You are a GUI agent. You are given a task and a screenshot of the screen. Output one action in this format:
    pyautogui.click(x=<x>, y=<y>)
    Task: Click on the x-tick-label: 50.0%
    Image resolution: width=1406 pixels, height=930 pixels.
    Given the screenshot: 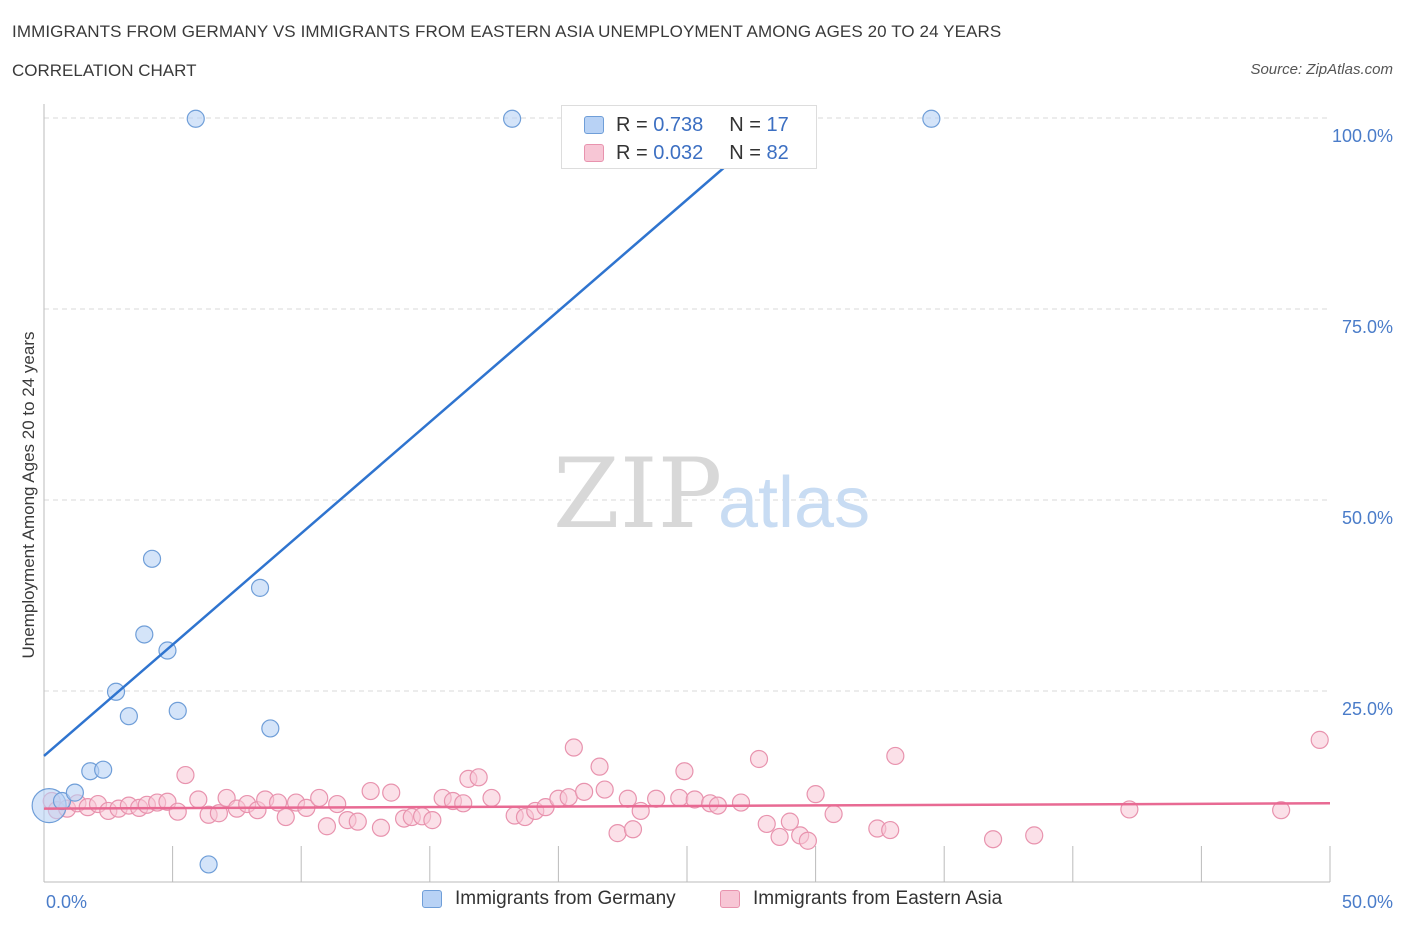 What is the action you would take?
    pyautogui.click(x=1367, y=902)
    